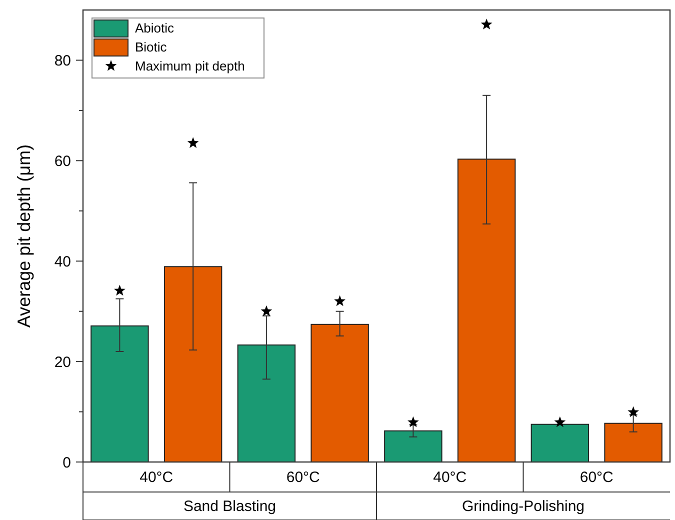 The height and width of the screenshot is (520, 675). What do you see at coordinates (24, 236) in the screenshot?
I see `y-axis-title: Average pit depth (μm)` at bounding box center [24, 236].